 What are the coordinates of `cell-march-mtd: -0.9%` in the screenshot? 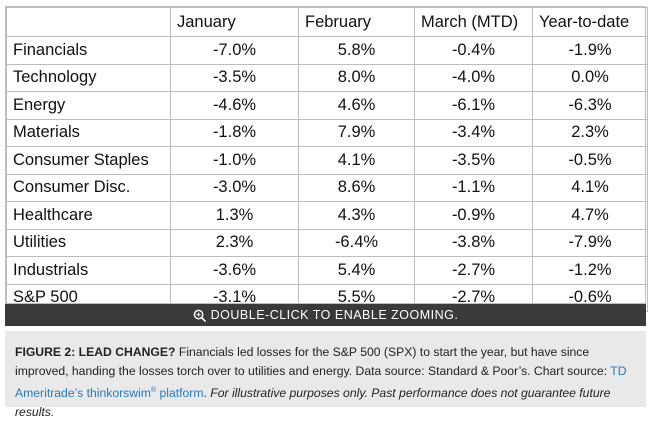 It's located at (473, 215).